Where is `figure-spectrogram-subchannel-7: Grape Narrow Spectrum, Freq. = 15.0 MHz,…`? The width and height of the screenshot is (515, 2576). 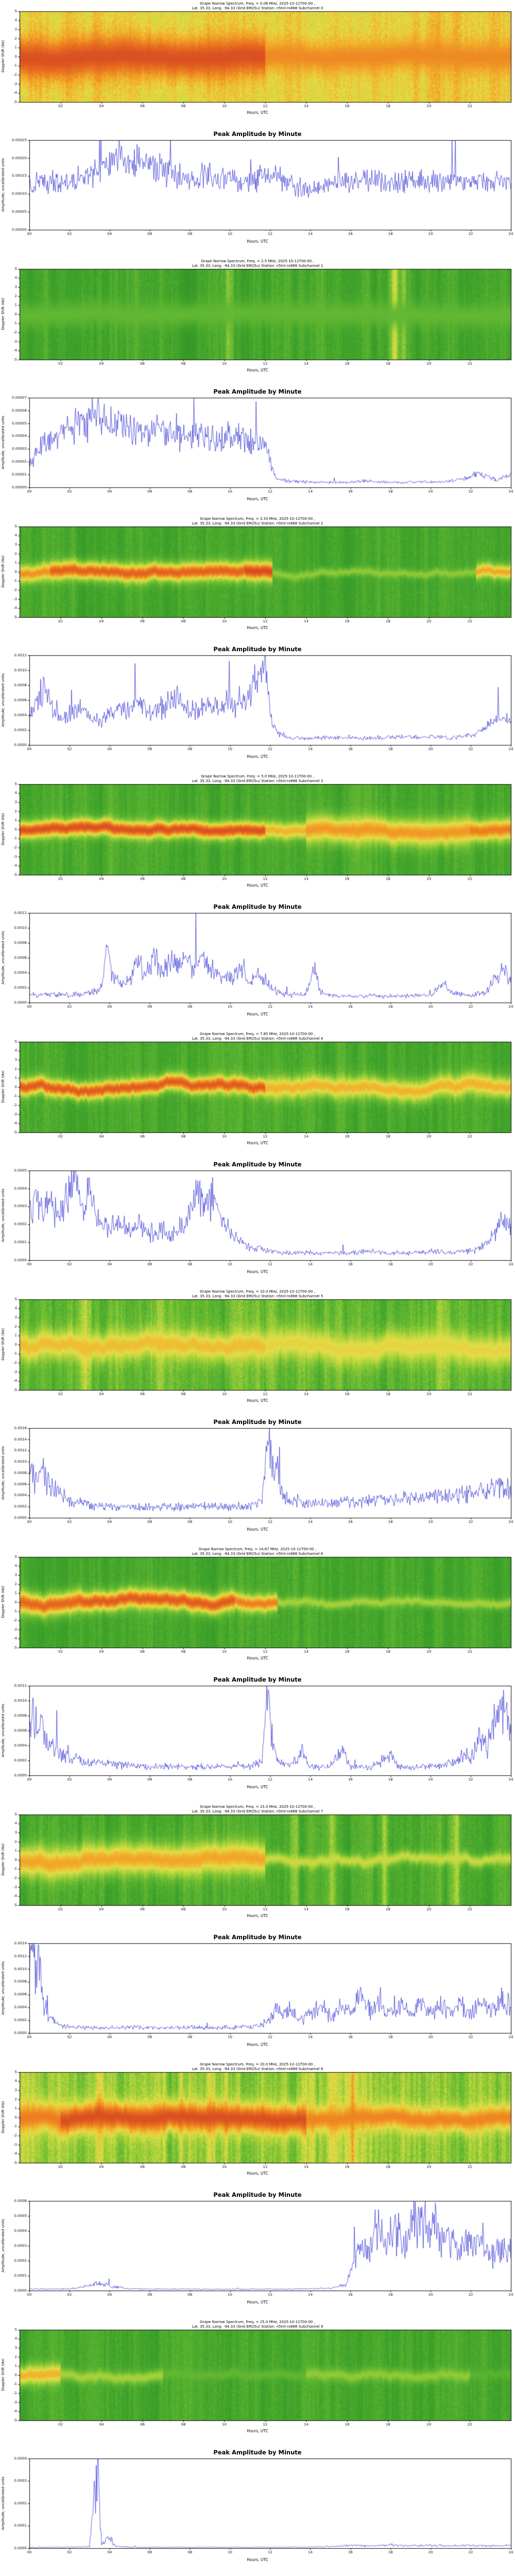
figure-spectrogram-subchannel-7: Grape Narrow Spectrum, Freq. = 15.0 MHz,… is located at coordinates (257, 1868).